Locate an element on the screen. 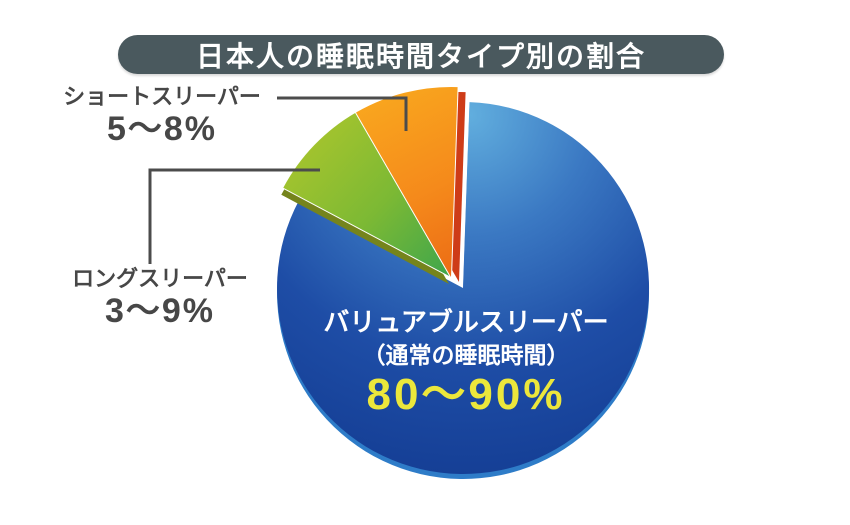 The height and width of the screenshot is (525, 850). valuable-sleeper-label-block: バリュアブルスリーパー （通常の睡眠時間） 80〜90% is located at coordinates (465, 362).